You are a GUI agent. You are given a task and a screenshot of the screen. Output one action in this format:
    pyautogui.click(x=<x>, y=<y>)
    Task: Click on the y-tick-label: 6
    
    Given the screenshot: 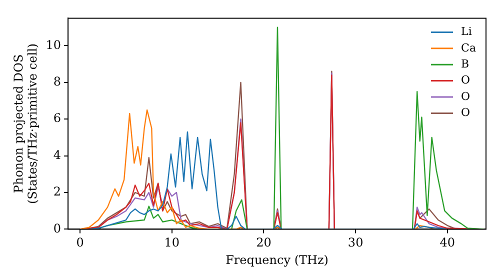 What is the action you would take?
    pyautogui.click(x=57, y=118)
    